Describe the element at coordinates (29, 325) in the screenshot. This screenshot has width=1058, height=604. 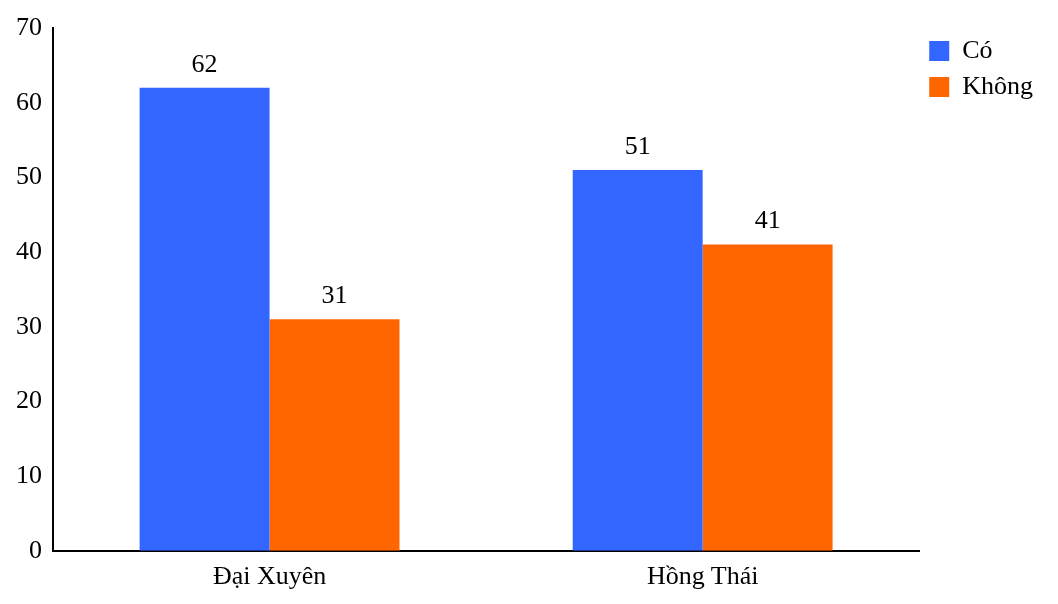
I see `y-tick-label: 30` at that location.